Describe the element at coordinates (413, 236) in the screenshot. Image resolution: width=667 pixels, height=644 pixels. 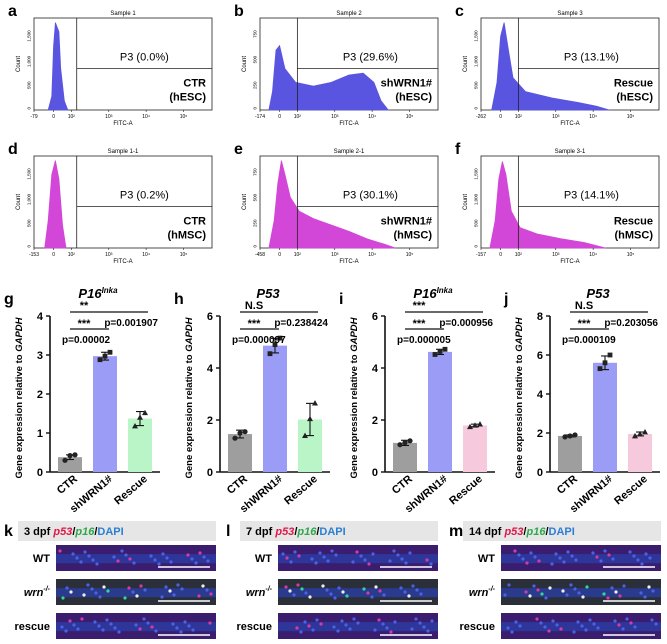
I see `cell-type-label: (hMSC)` at that location.